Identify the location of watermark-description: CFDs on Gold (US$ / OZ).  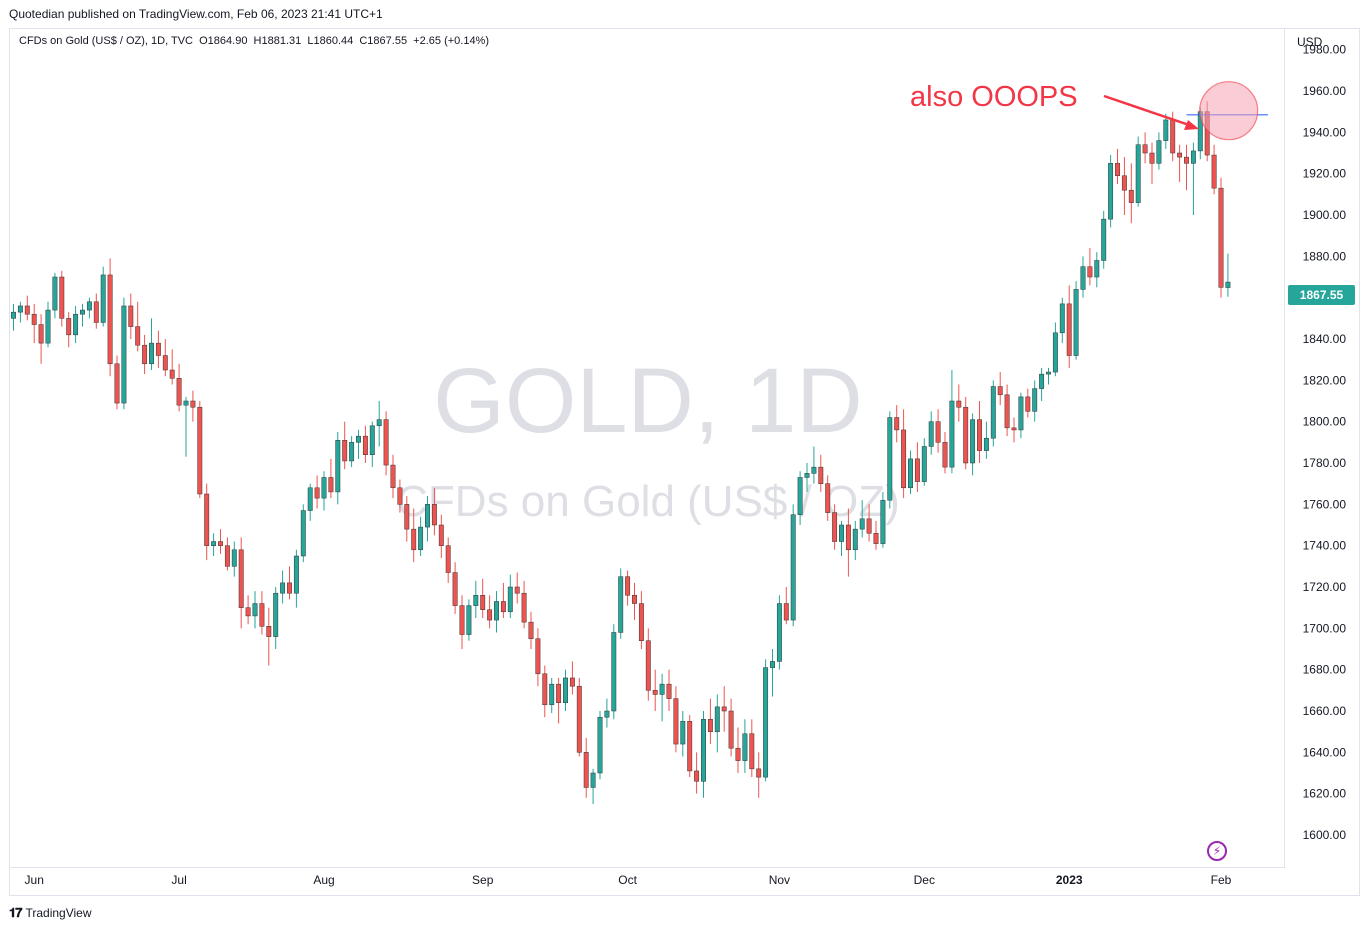
(648, 501).